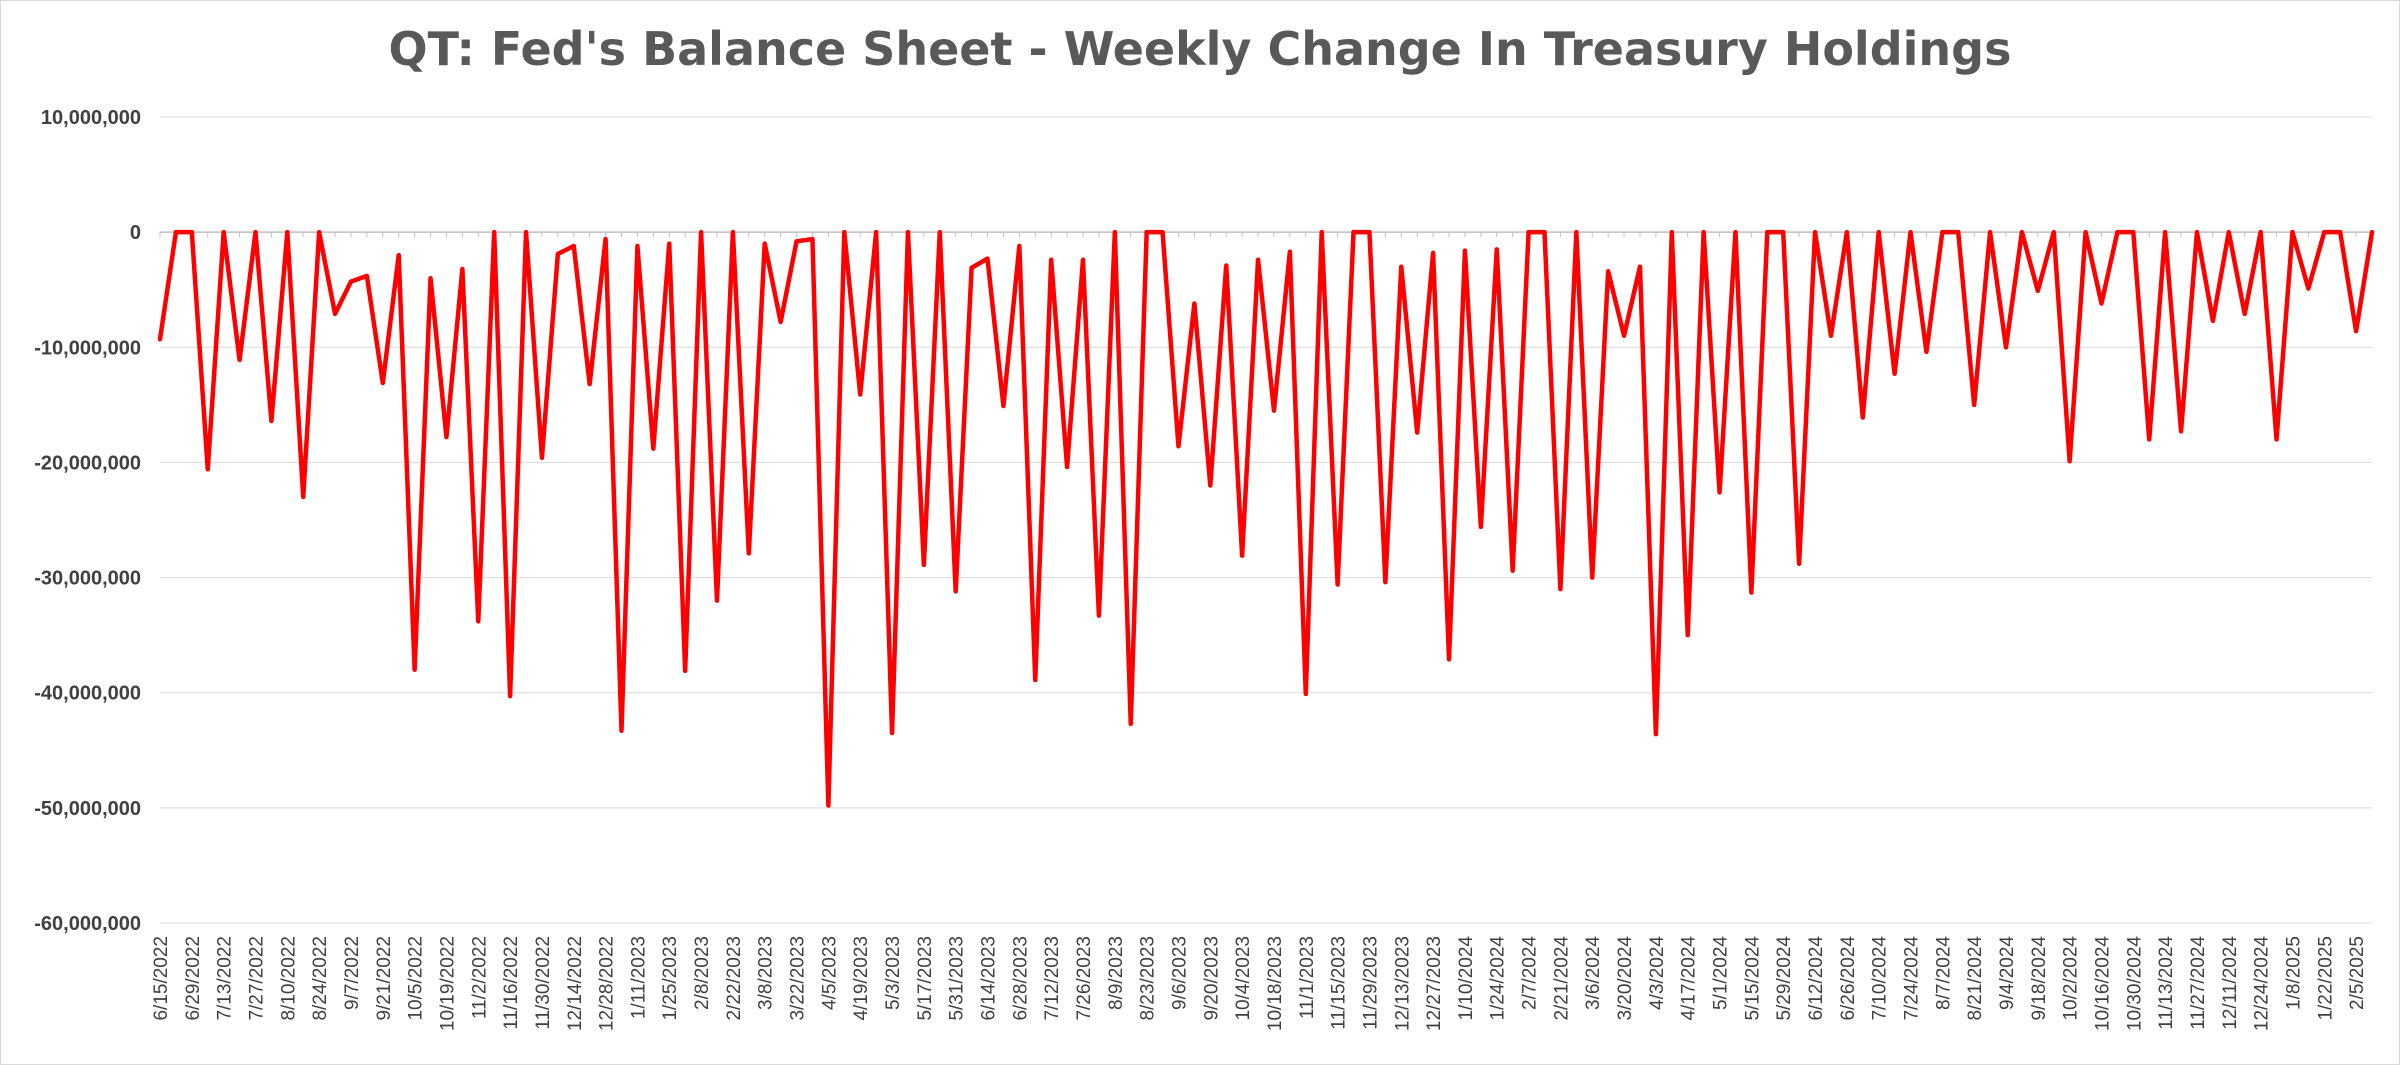 The height and width of the screenshot is (1065, 2400). I want to click on y-tick-label: -60,000,000, so click(87, 924).